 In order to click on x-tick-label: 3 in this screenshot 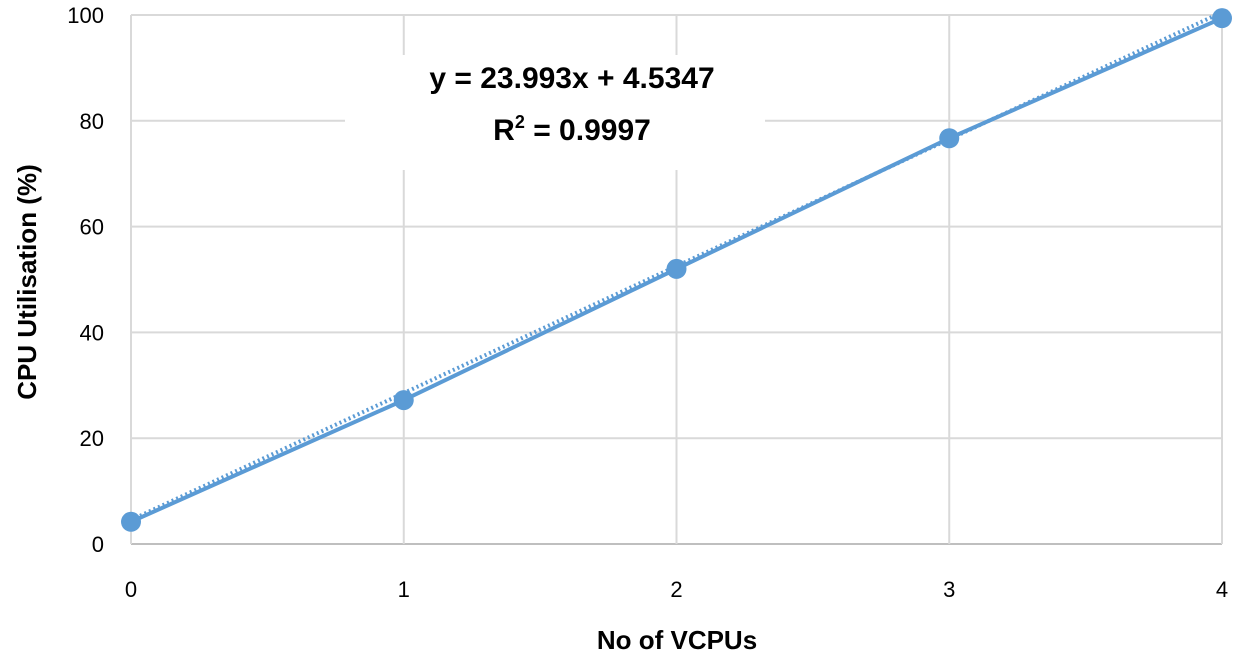, I will do `click(949, 589)`.